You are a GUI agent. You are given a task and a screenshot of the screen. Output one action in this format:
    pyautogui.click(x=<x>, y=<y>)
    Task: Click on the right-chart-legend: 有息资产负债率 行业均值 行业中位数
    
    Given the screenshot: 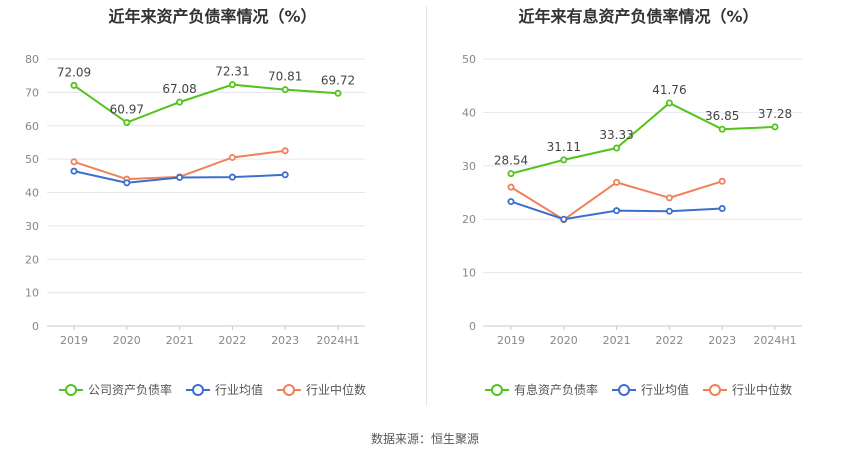 What is the action you would take?
    pyautogui.click(x=638, y=389)
    